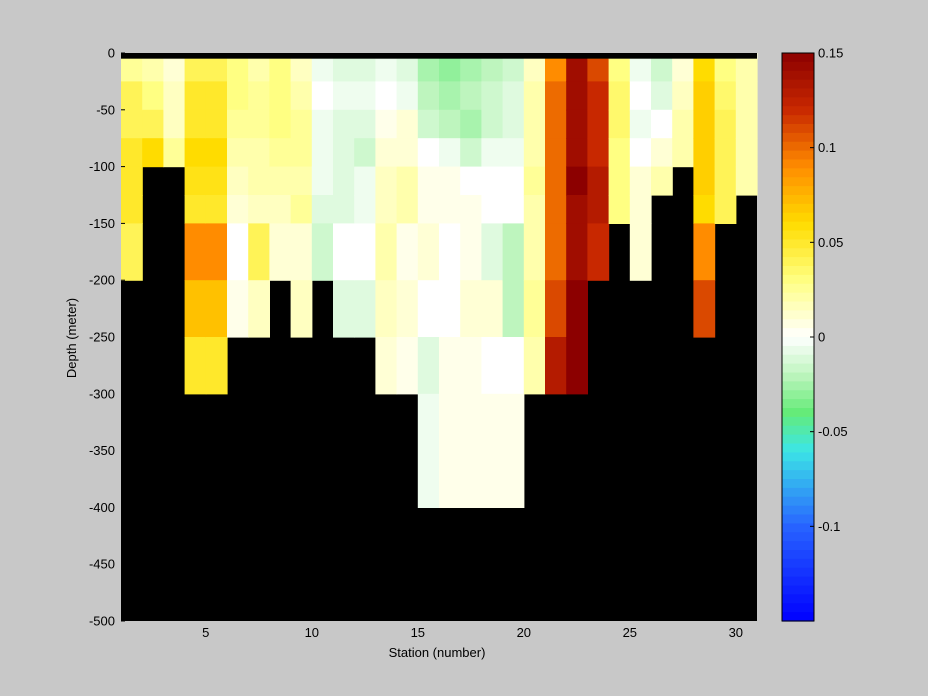  What do you see at coordinates (102, 337) in the screenshot?
I see `y-tick-label: -250` at bounding box center [102, 337].